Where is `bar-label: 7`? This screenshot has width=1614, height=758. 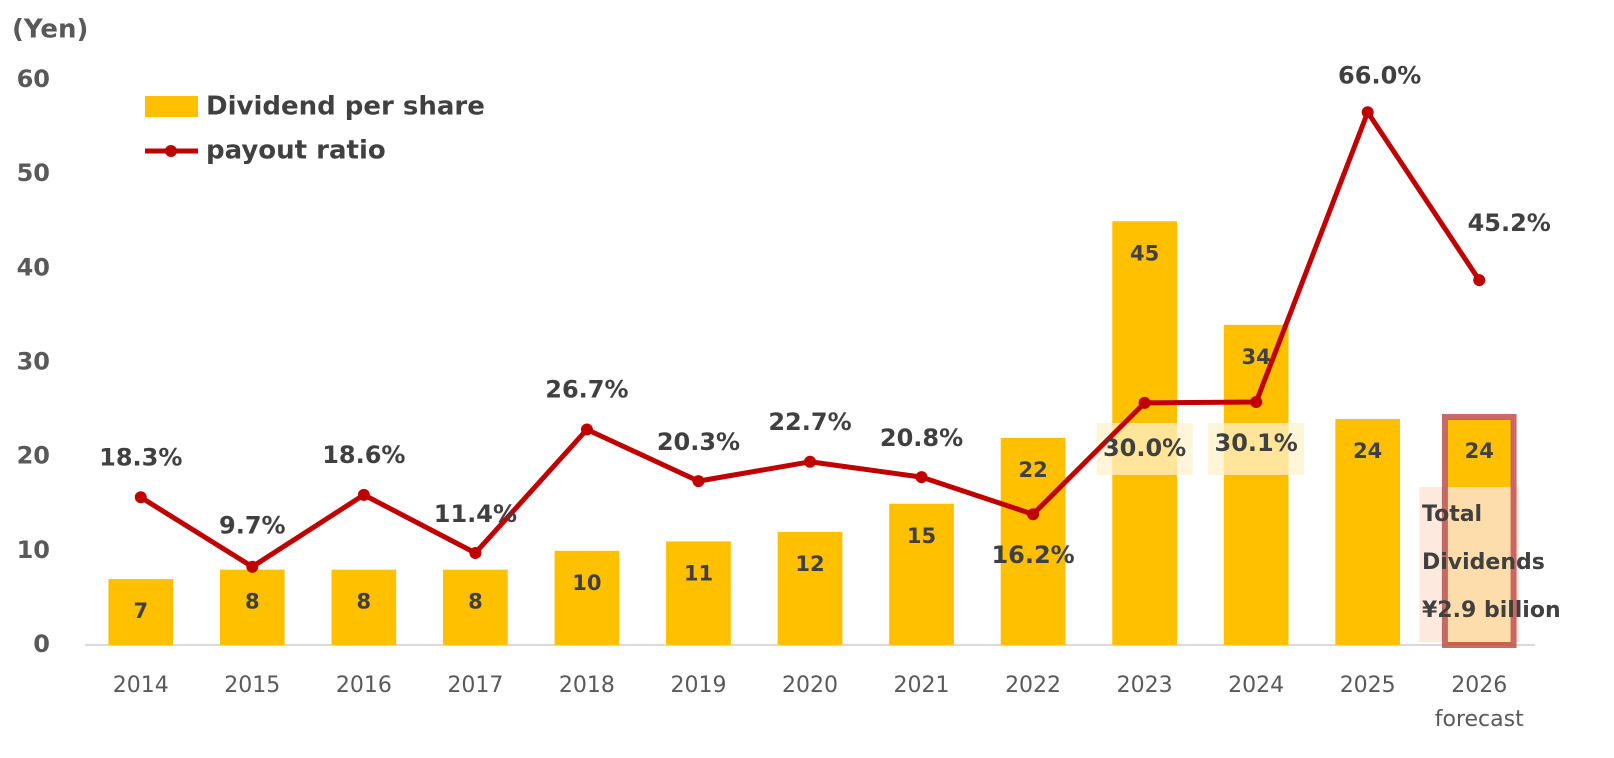
bar-label: 7 is located at coordinates (140, 611).